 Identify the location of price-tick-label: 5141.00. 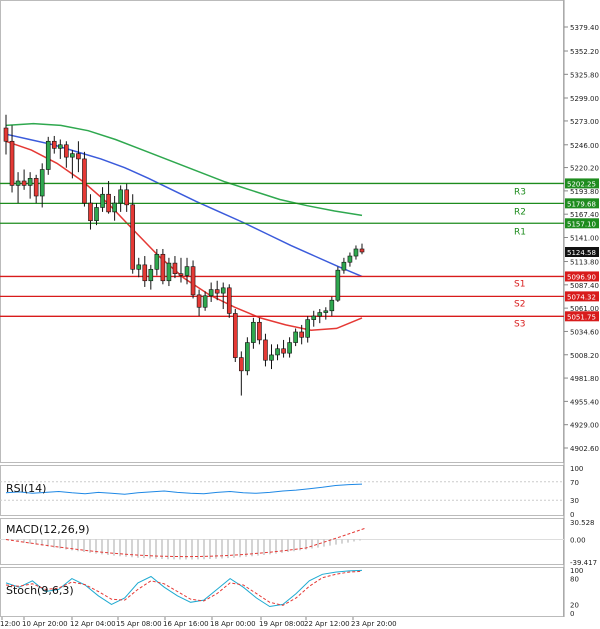
(584, 239).